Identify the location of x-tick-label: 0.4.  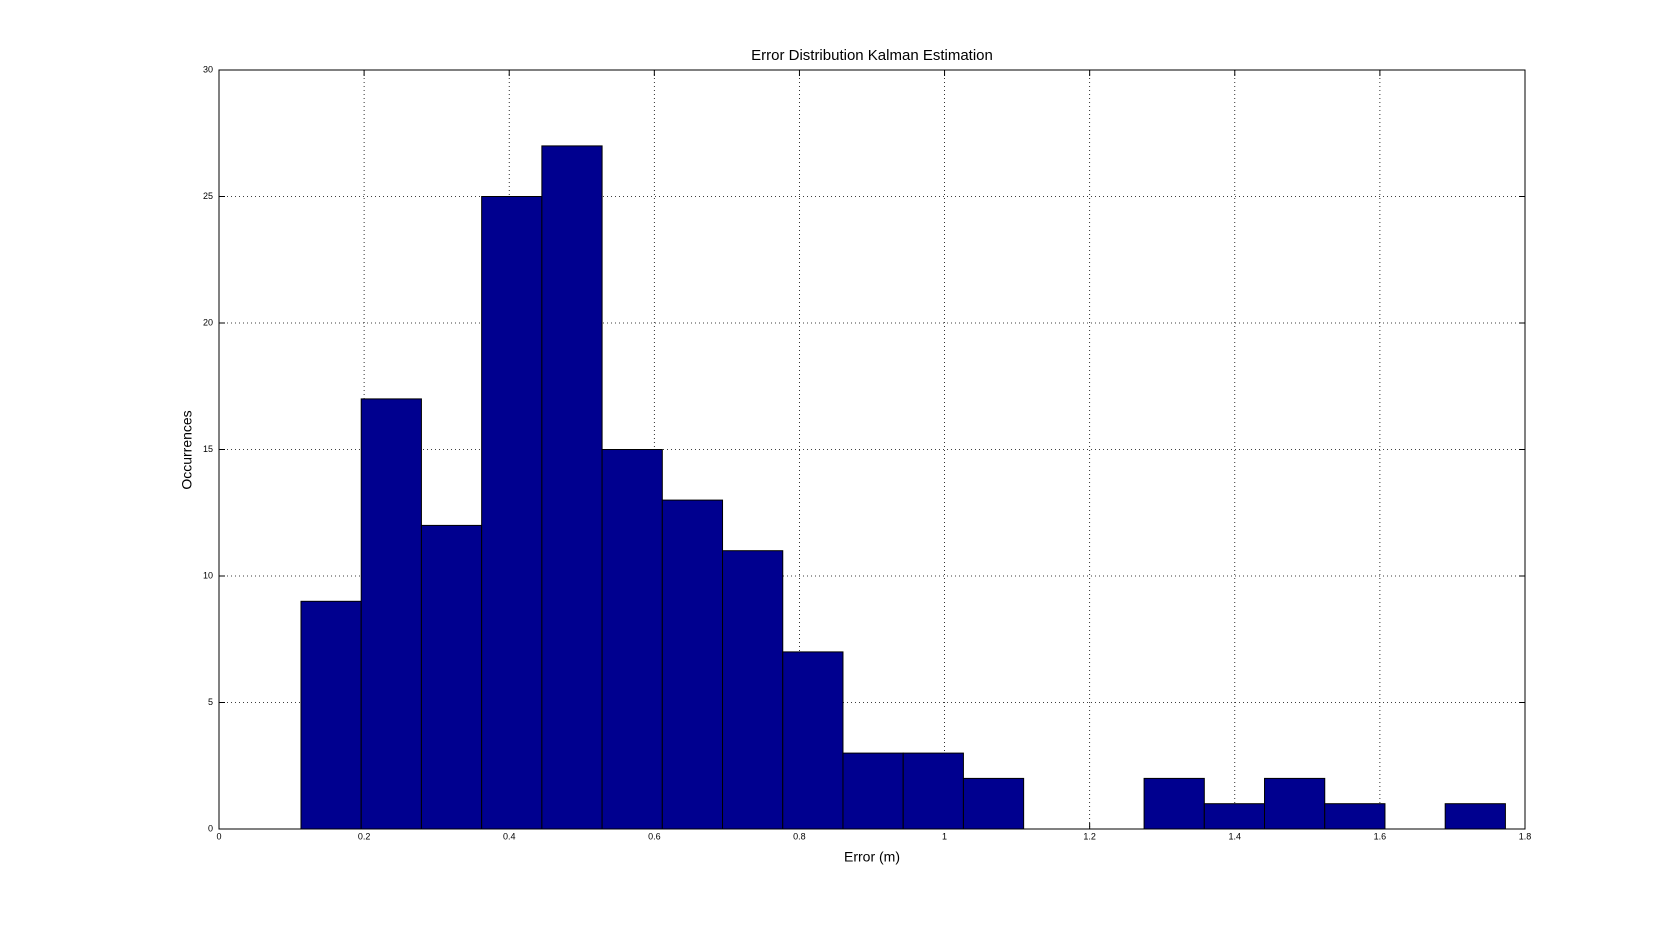
(509, 836).